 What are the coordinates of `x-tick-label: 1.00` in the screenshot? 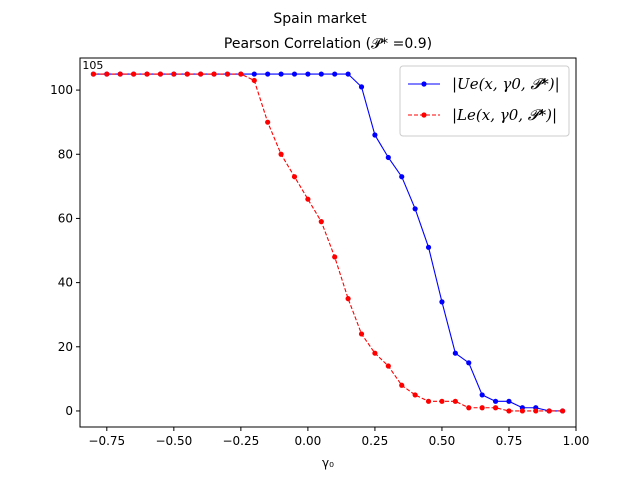 It's located at (576, 441).